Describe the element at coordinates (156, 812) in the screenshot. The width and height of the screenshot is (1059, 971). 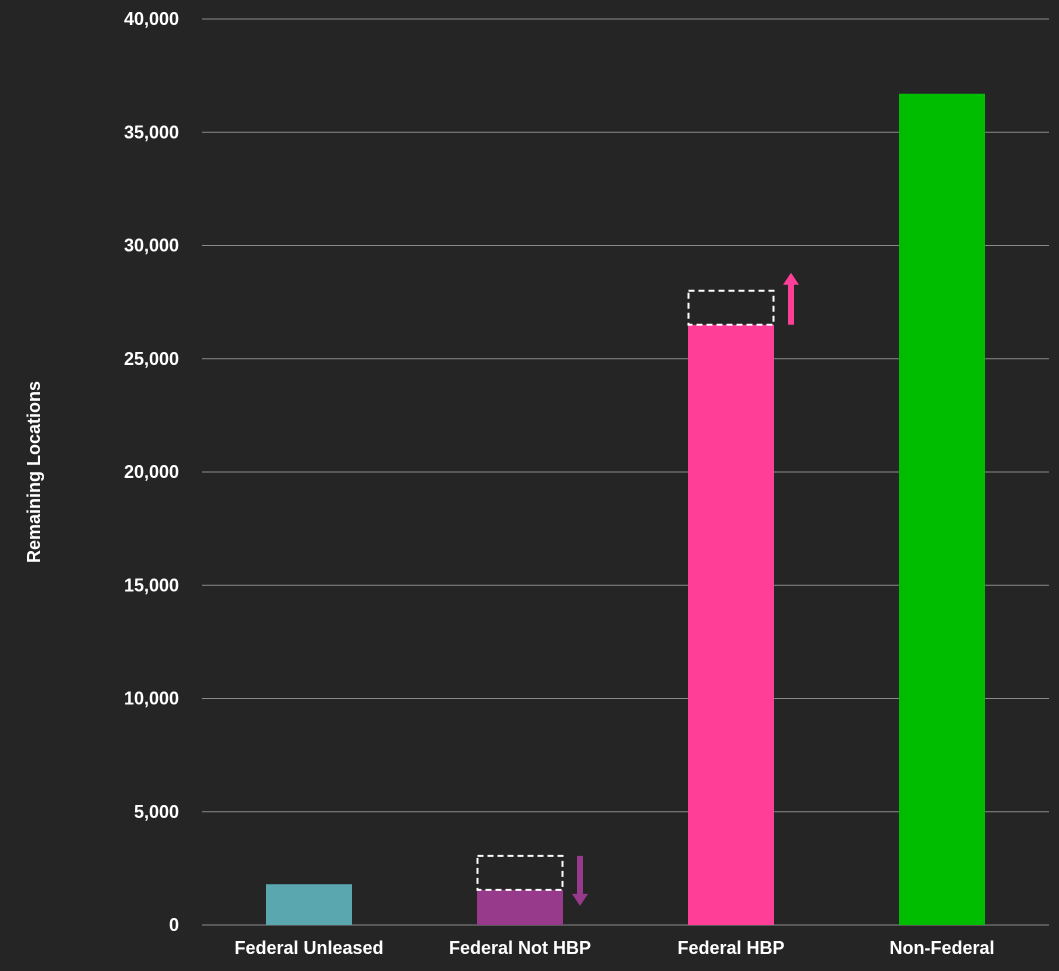
I see `y-tick-label: 5,000` at that location.